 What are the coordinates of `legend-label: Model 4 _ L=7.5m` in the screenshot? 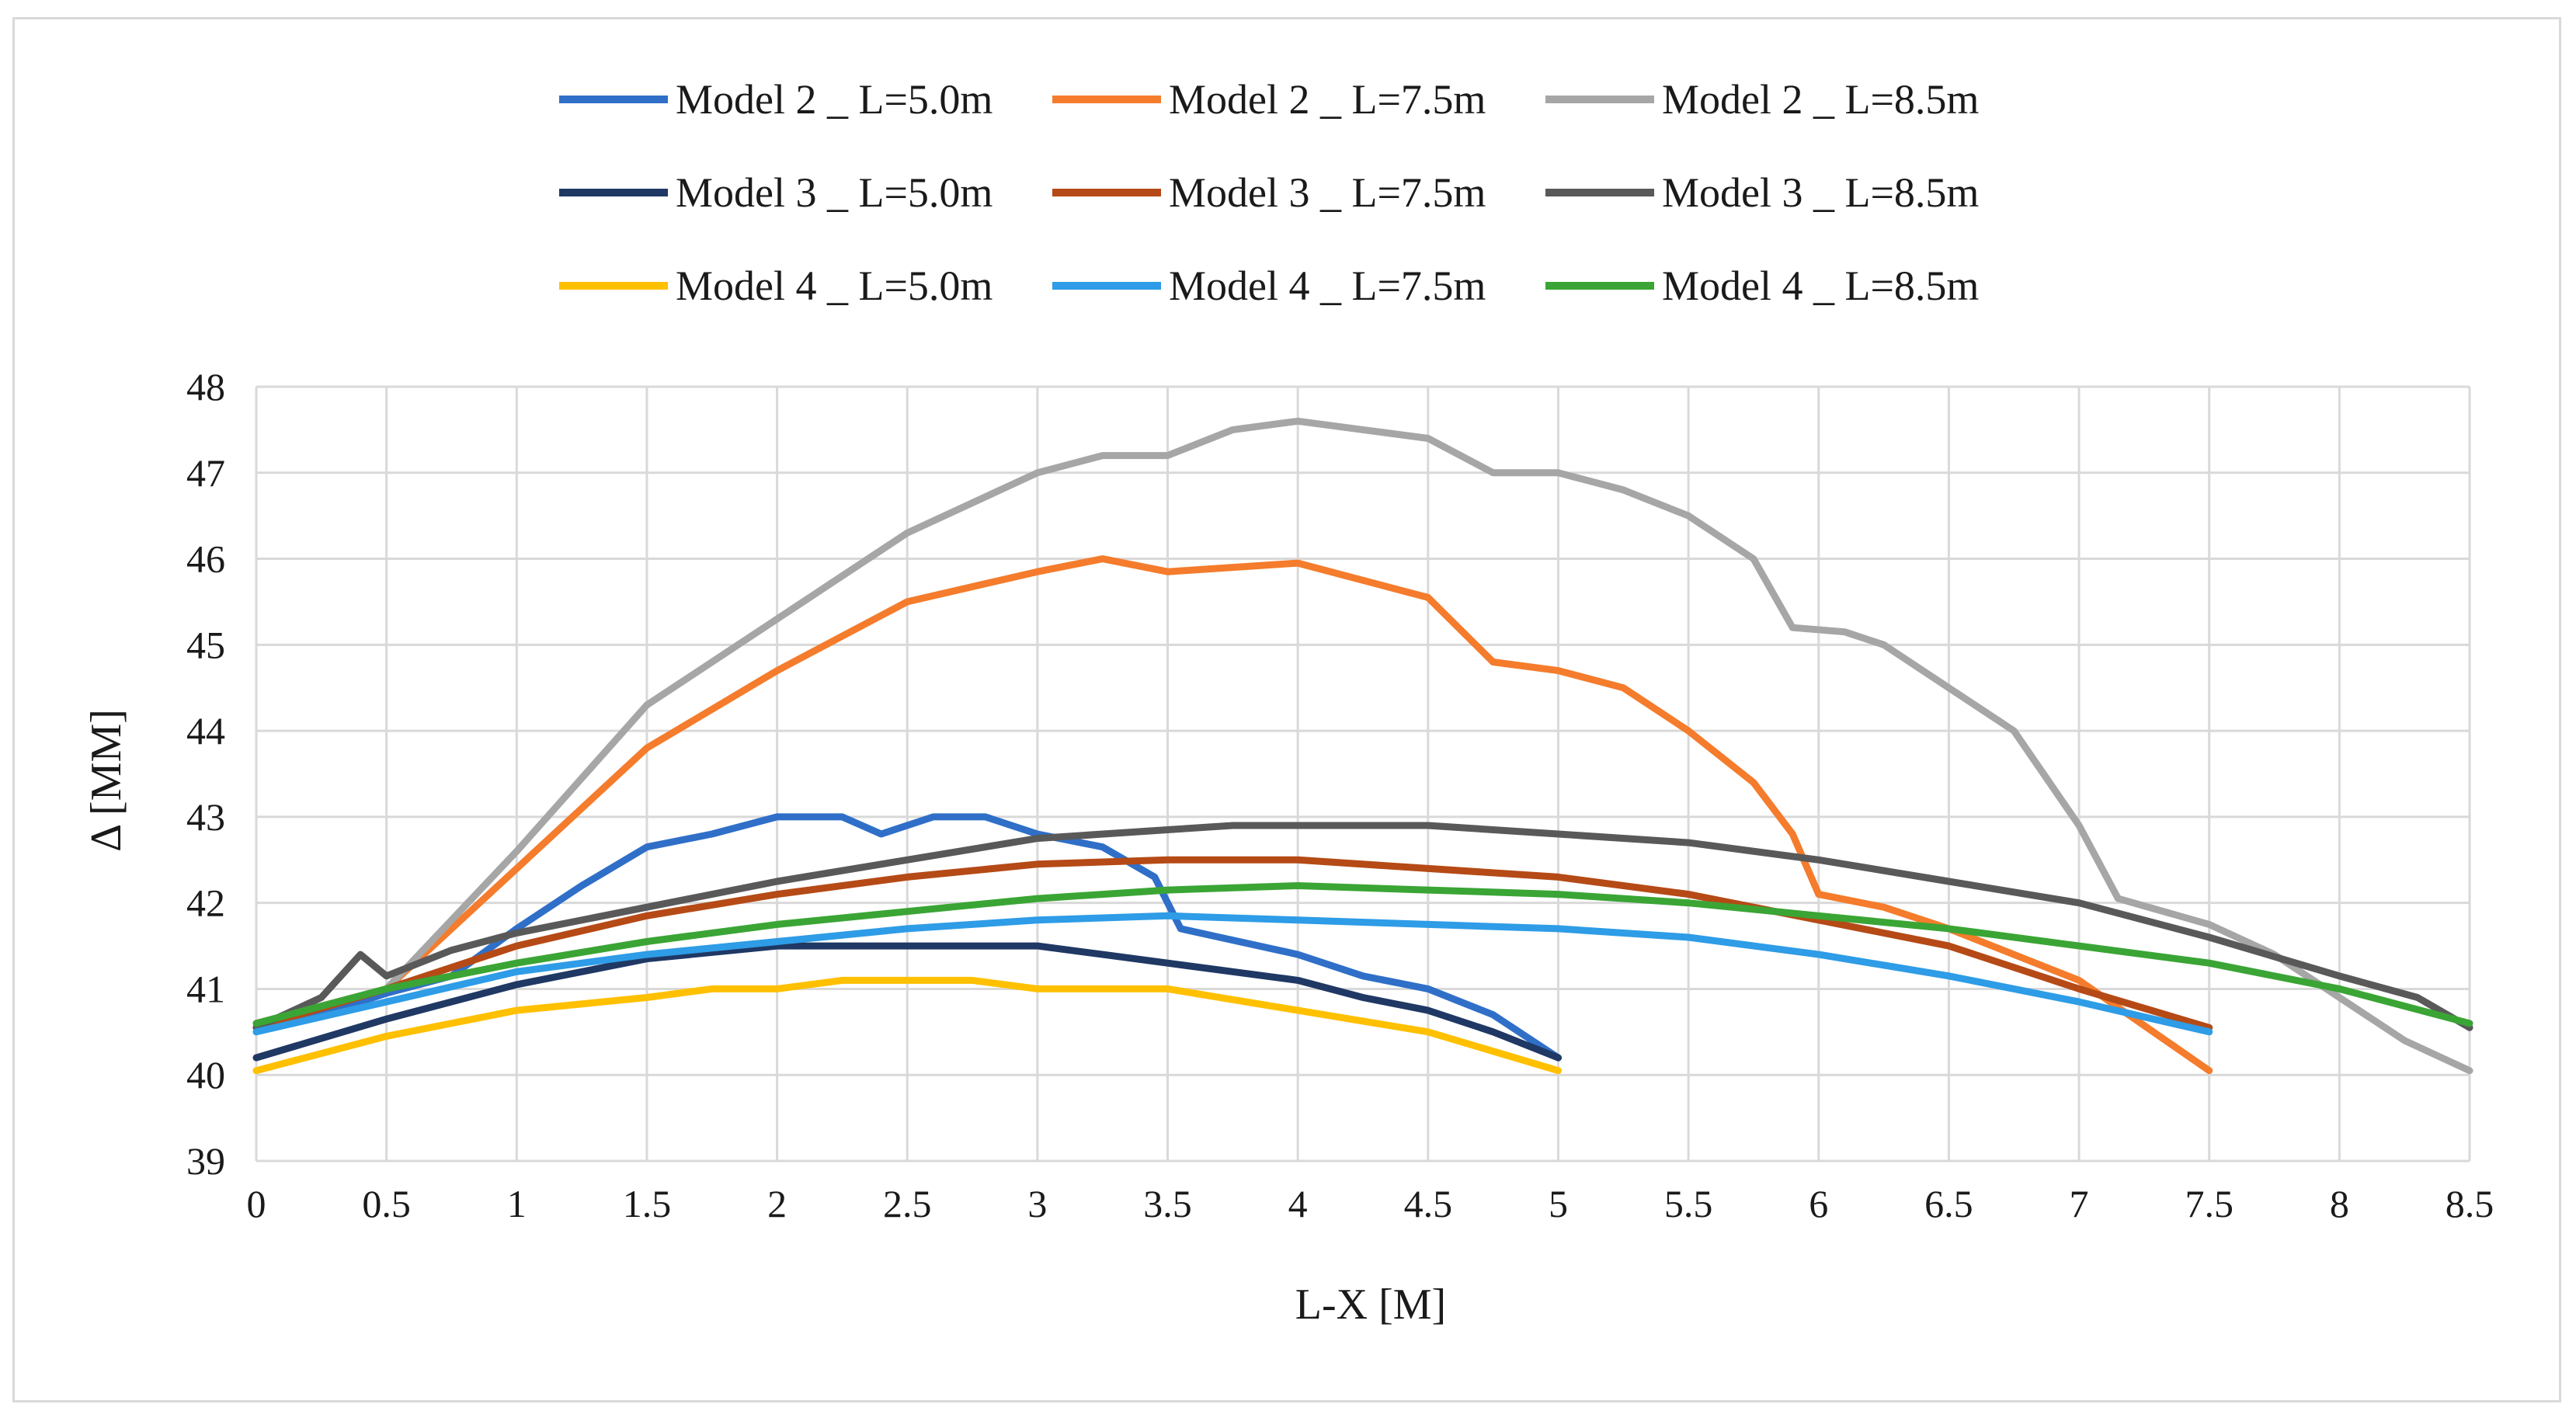 It's located at (1327, 285).